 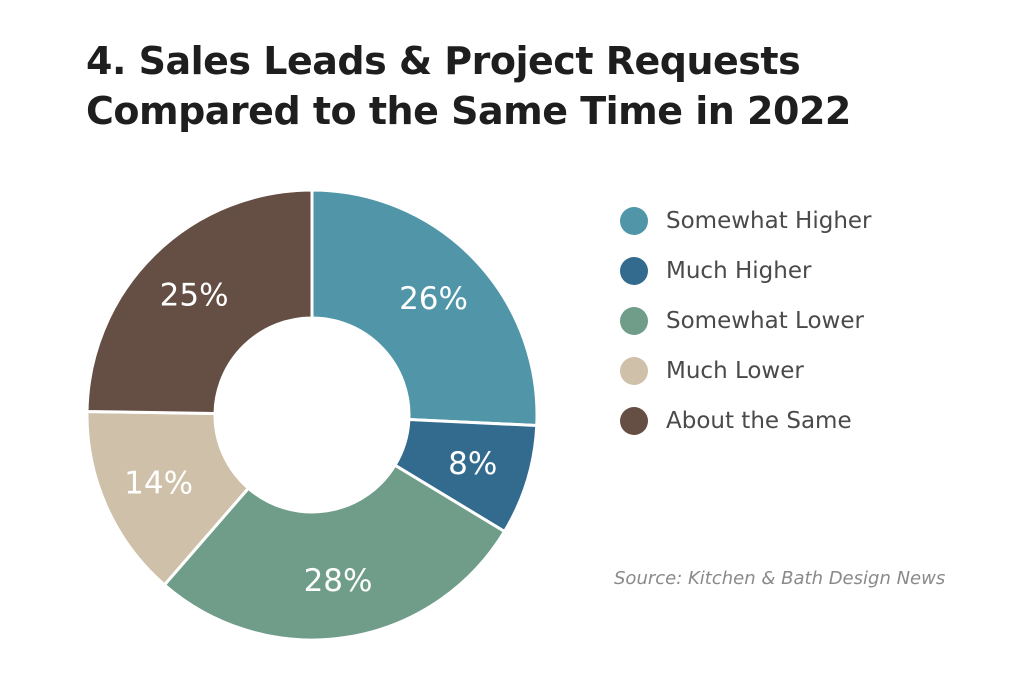 I want to click on slice-value-label: 26%, so click(x=433, y=299).